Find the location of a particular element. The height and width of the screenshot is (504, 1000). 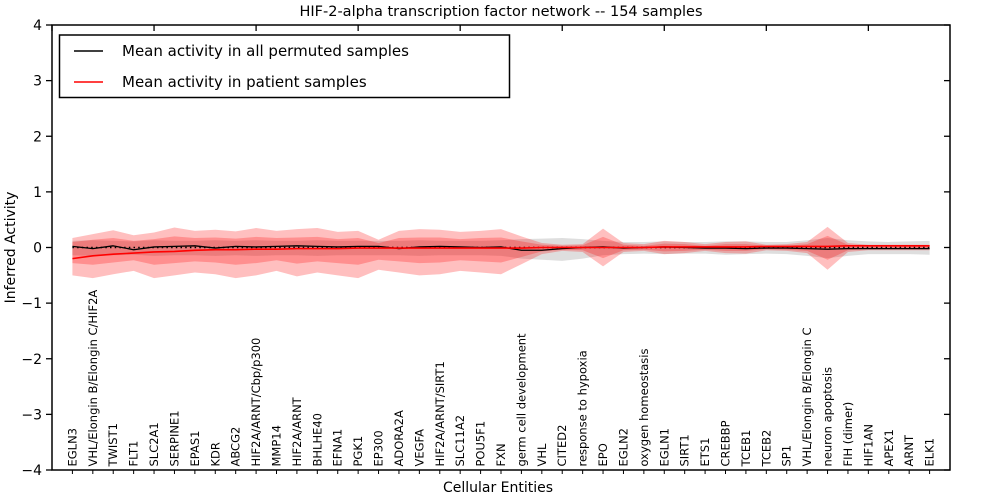

x-tick-label: SERPINE1 is located at coordinates (174, 438).